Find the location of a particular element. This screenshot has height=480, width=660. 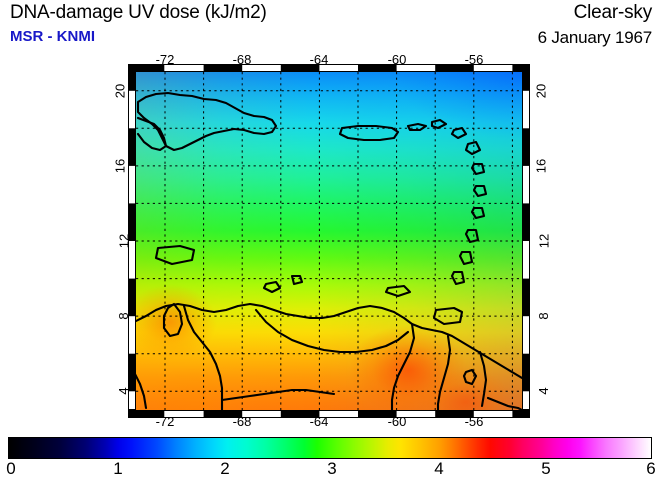

colorbar-tick-1: 1 is located at coordinates (118, 468).